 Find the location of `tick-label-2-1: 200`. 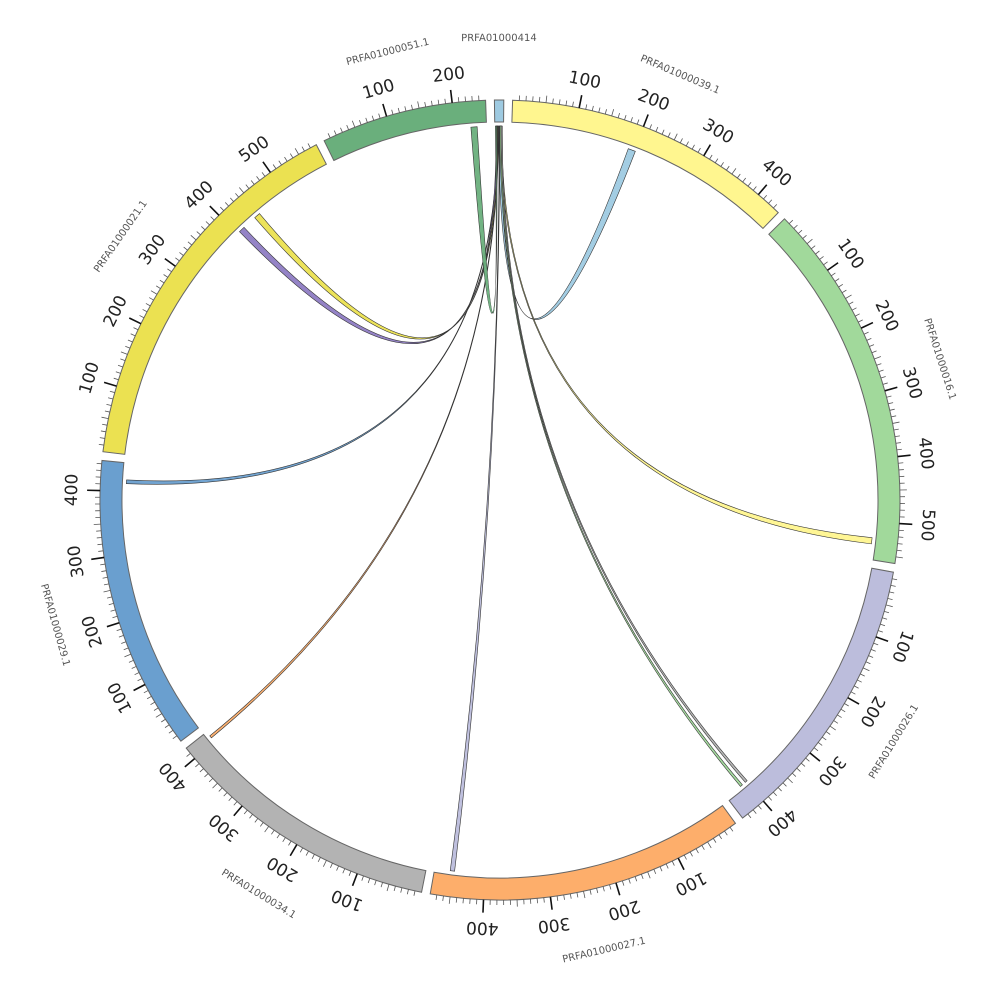

tick-label-2-1: 200 is located at coordinates (886, 316).